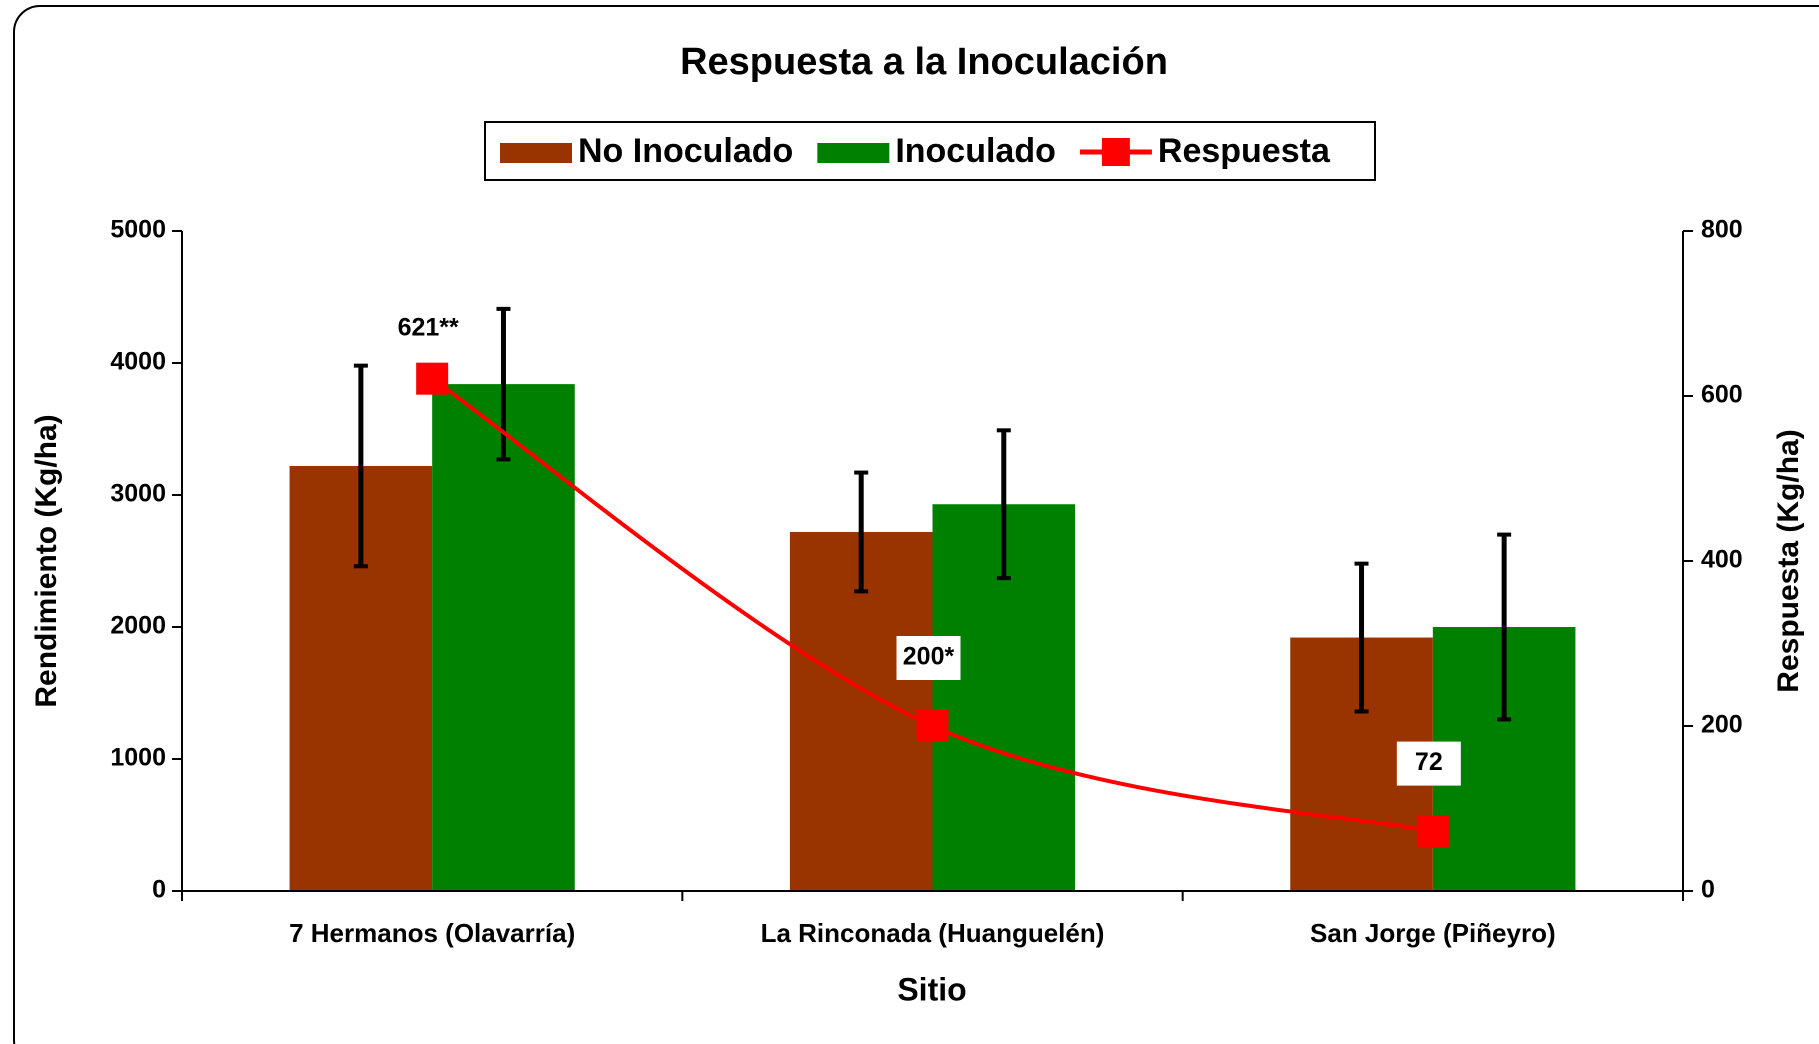 This screenshot has height=1044, width=1819. Describe the element at coordinates (933, 933) in the screenshot. I see `x-tick-label: La Rinconada (Huanguelén)` at that location.